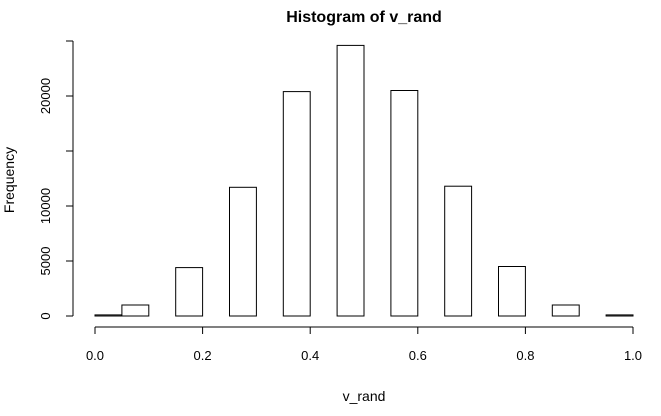 This screenshot has height=416, width=661. I want to click on x-axis-label: v_rand, so click(364, 396).